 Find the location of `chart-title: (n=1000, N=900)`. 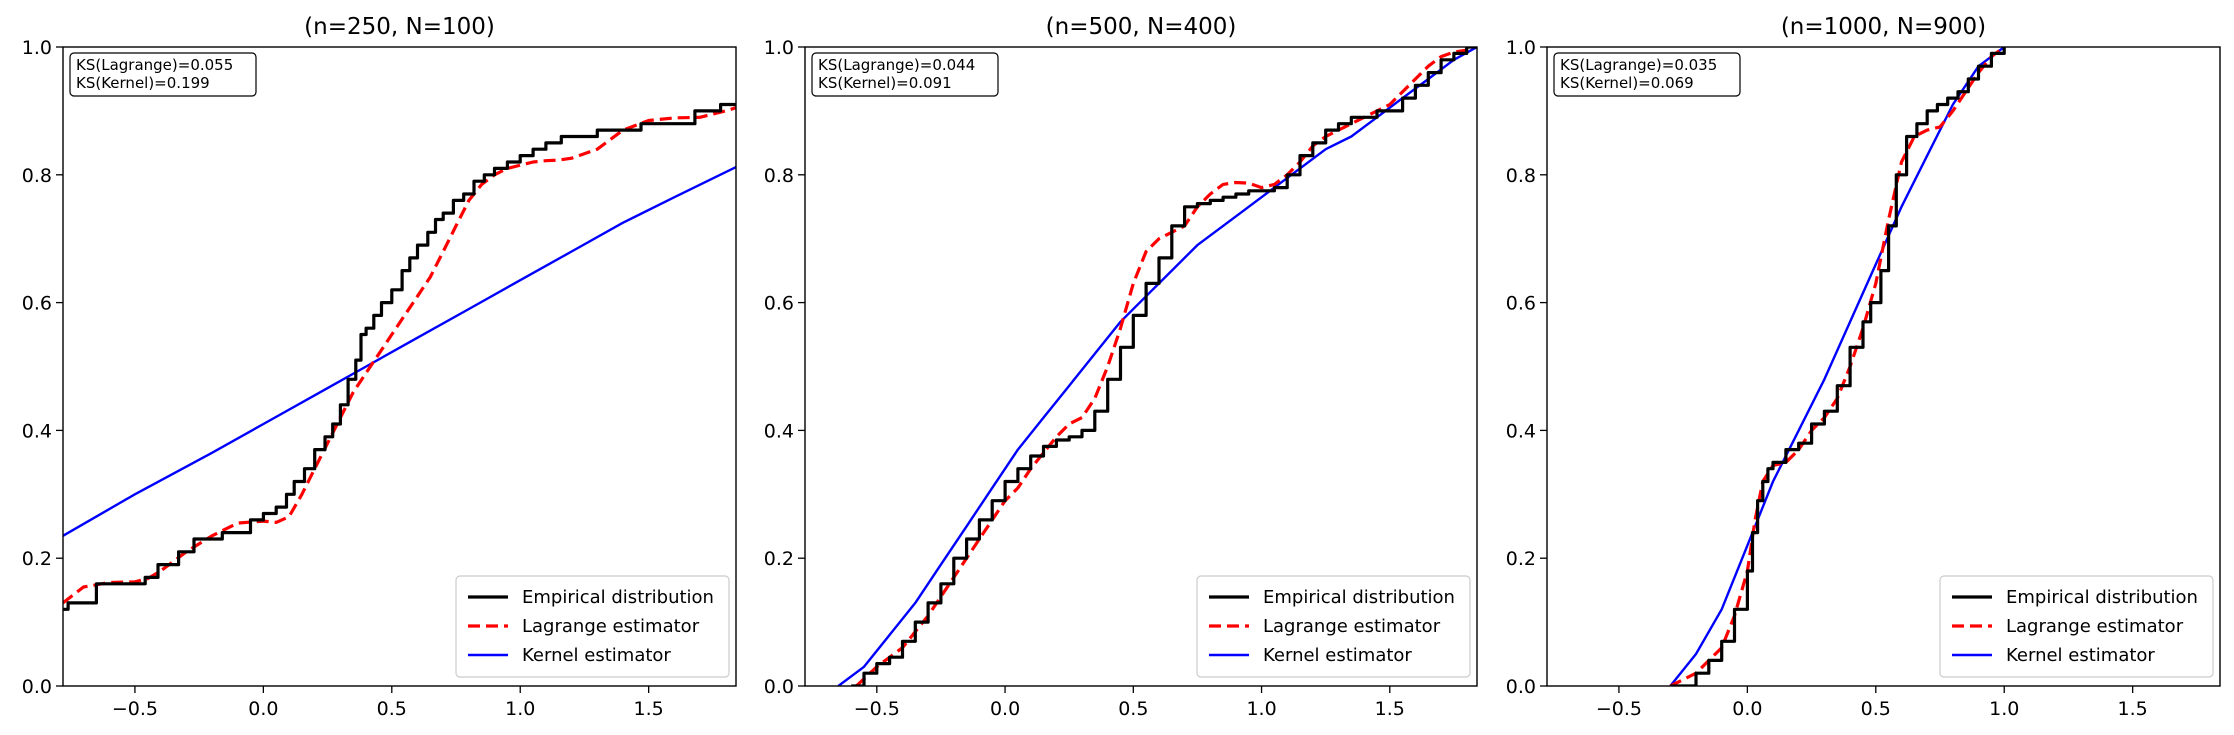

chart-title: (n=1000, N=900) is located at coordinates (1883, 27).